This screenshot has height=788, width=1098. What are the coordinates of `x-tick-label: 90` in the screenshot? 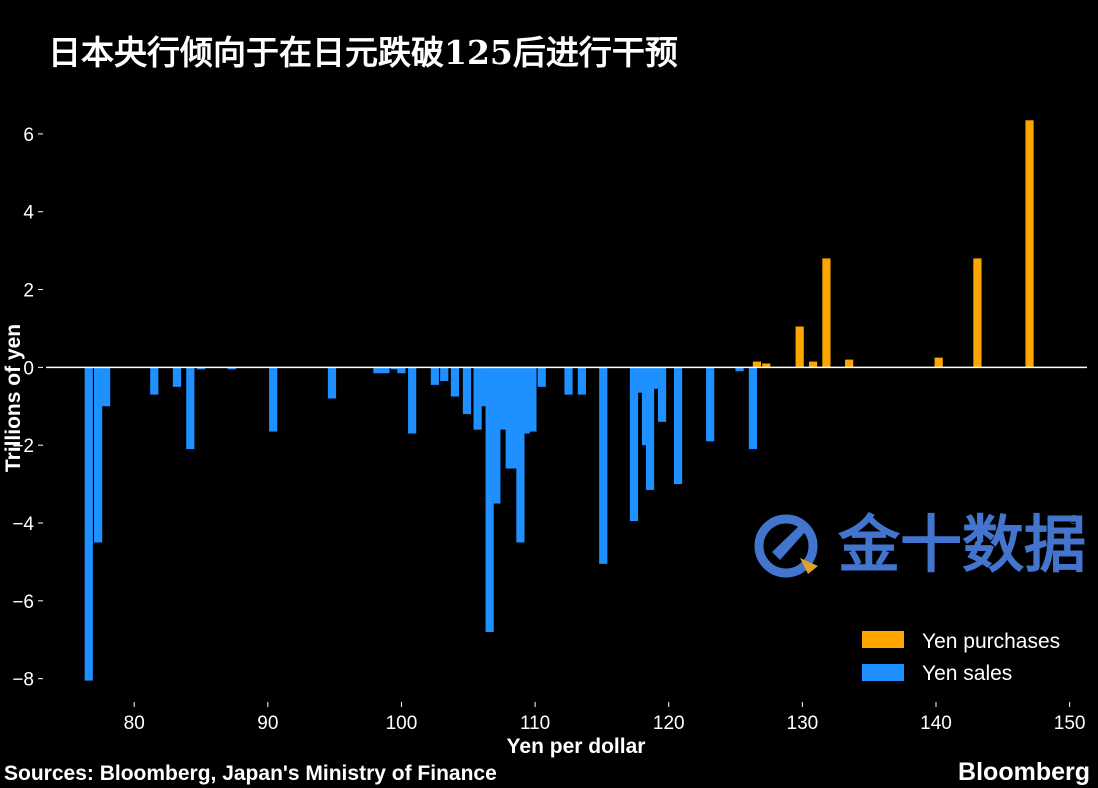 It's located at (267, 723).